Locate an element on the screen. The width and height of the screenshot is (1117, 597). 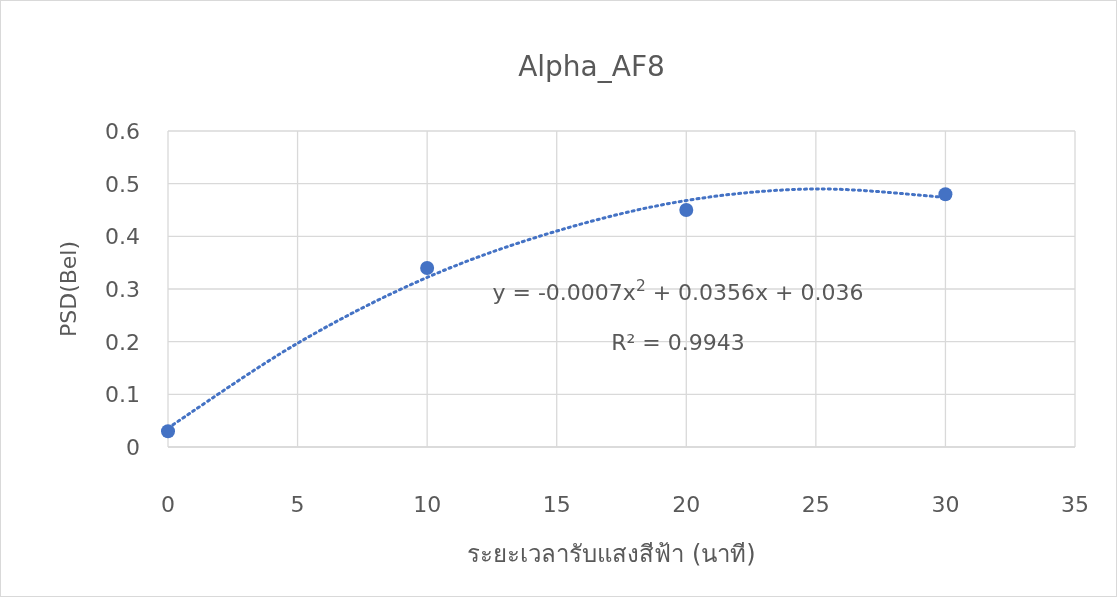
x-tick-label: 15 is located at coordinates (556, 504).